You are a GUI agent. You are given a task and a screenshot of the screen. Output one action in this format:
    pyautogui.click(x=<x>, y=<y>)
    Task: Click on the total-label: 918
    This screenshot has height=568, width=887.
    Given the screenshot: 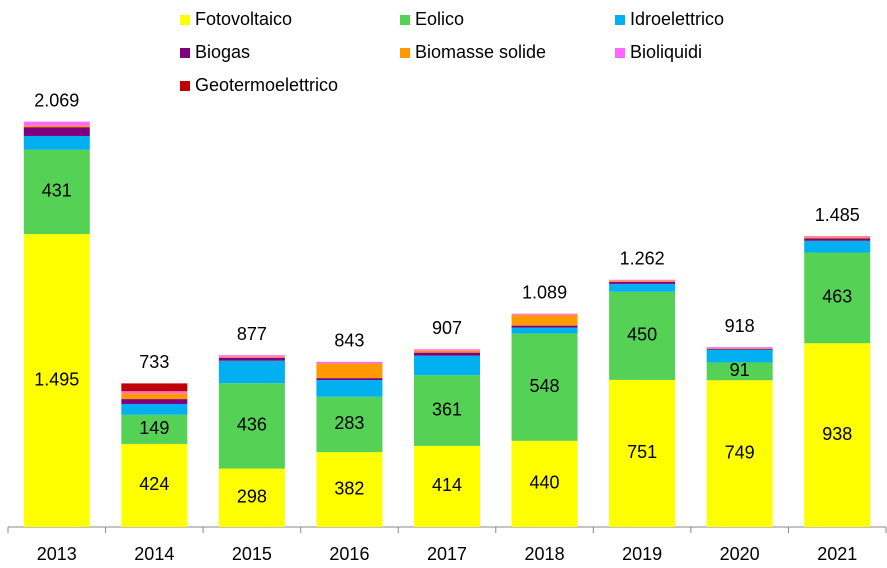 What is the action you would take?
    pyautogui.click(x=740, y=326)
    